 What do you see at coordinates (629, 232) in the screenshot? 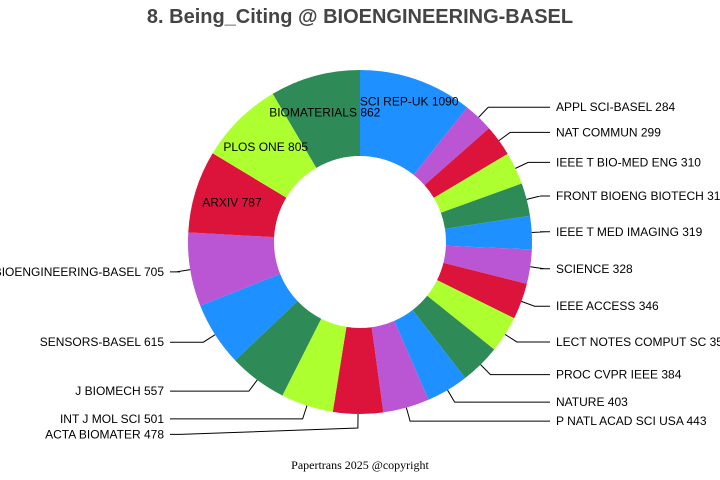
I see `label-ieee-t-med-imaging: IEEE T MED IMAGING 319` at bounding box center [629, 232].